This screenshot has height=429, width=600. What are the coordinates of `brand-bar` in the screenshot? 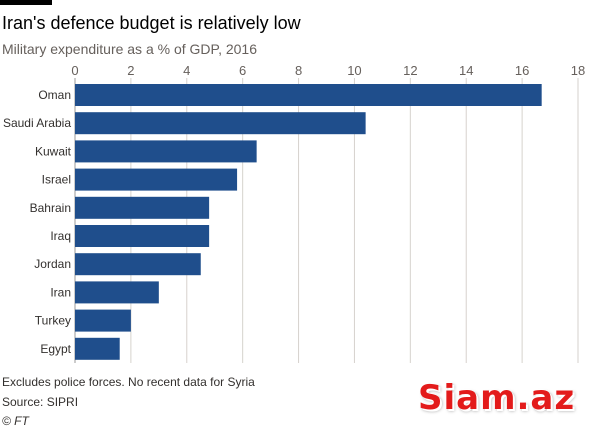 It's located at (26, 2).